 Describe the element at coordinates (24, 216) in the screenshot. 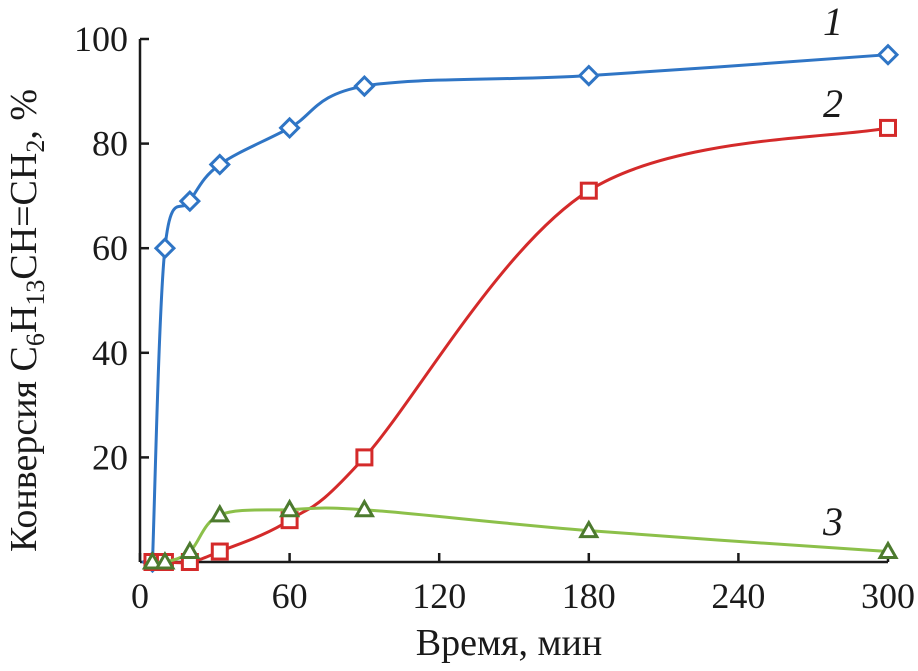

I see `y-title-text: CH=CH` at that location.